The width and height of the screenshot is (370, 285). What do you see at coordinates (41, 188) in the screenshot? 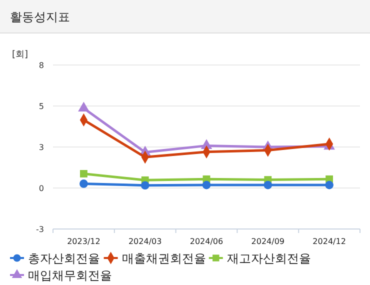
I see `y-tick-label: 0` at bounding box center [41, 188].